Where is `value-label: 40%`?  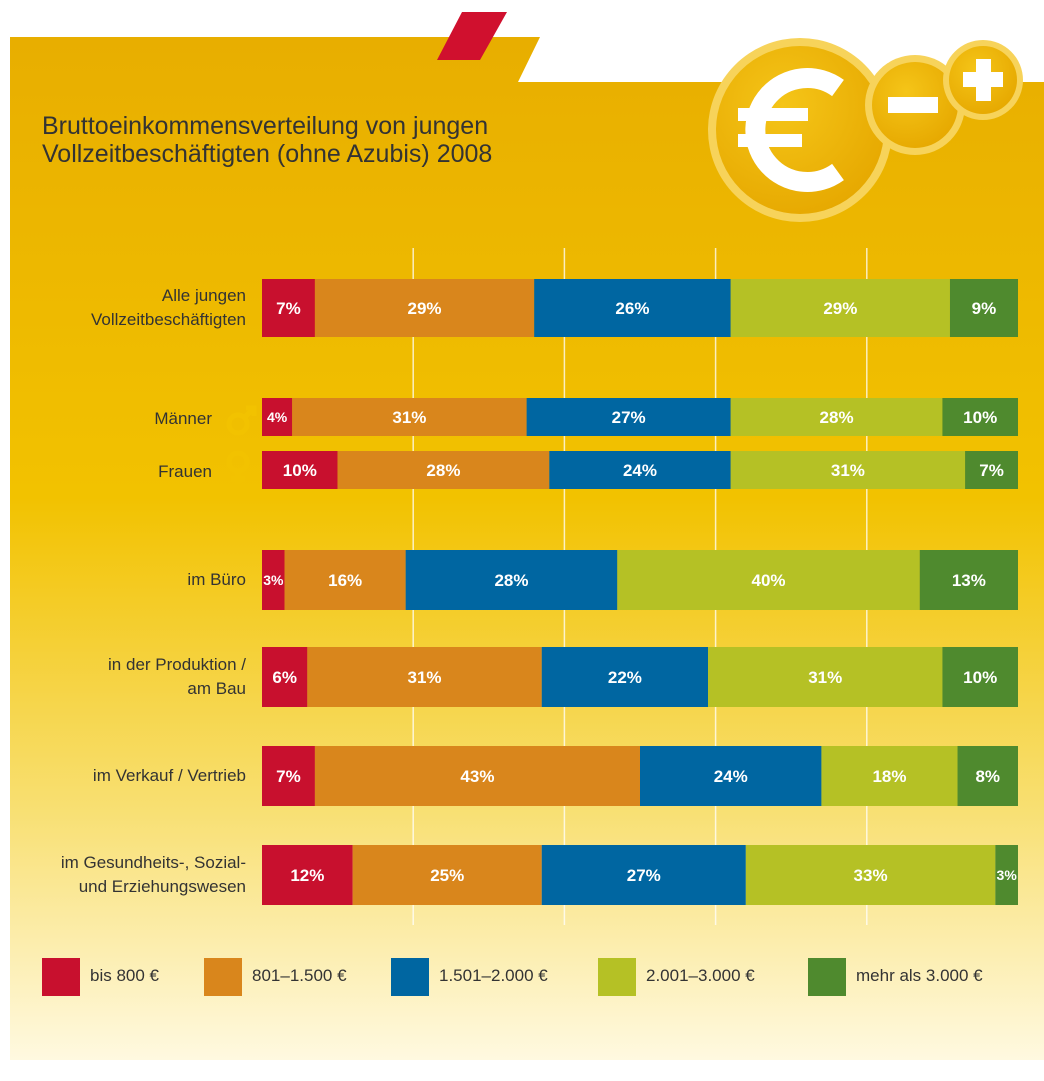
value-label: 40% is located at coordinates (768, 580).